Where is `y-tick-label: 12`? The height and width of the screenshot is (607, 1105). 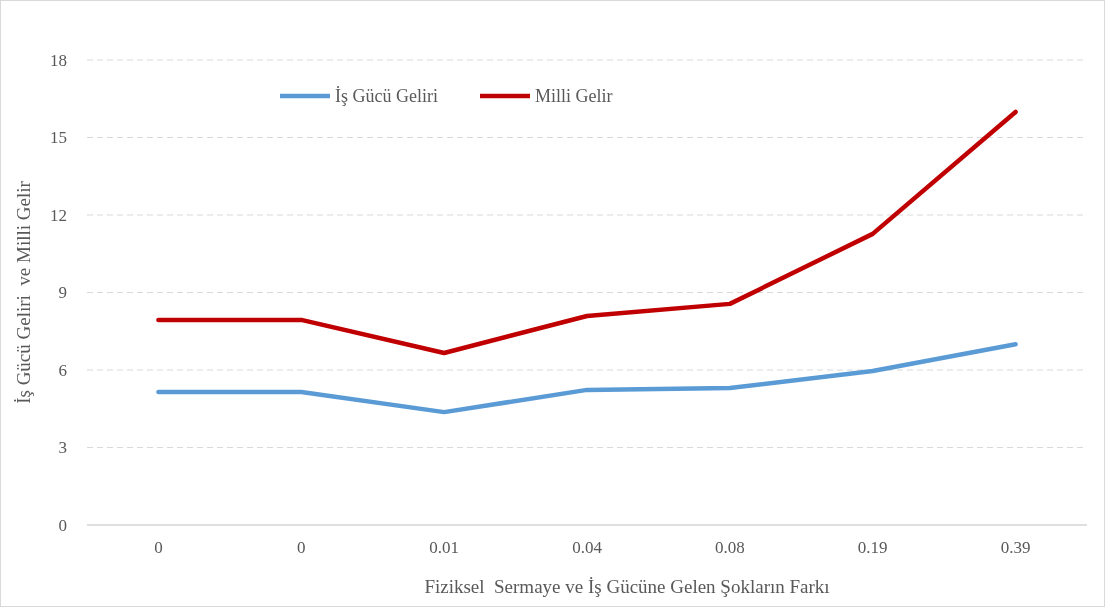 y-tick-label: 12 is located at coordinates (58, 215).